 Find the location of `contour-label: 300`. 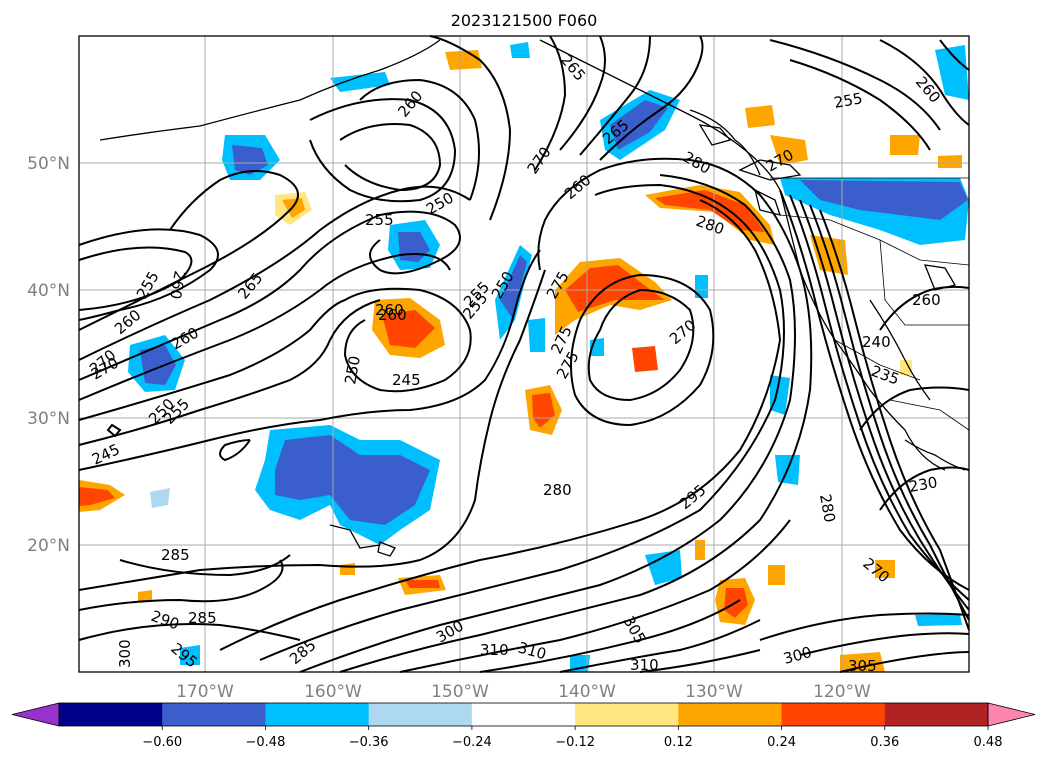

contour-label: 300 is located at coordinates (125, 653).